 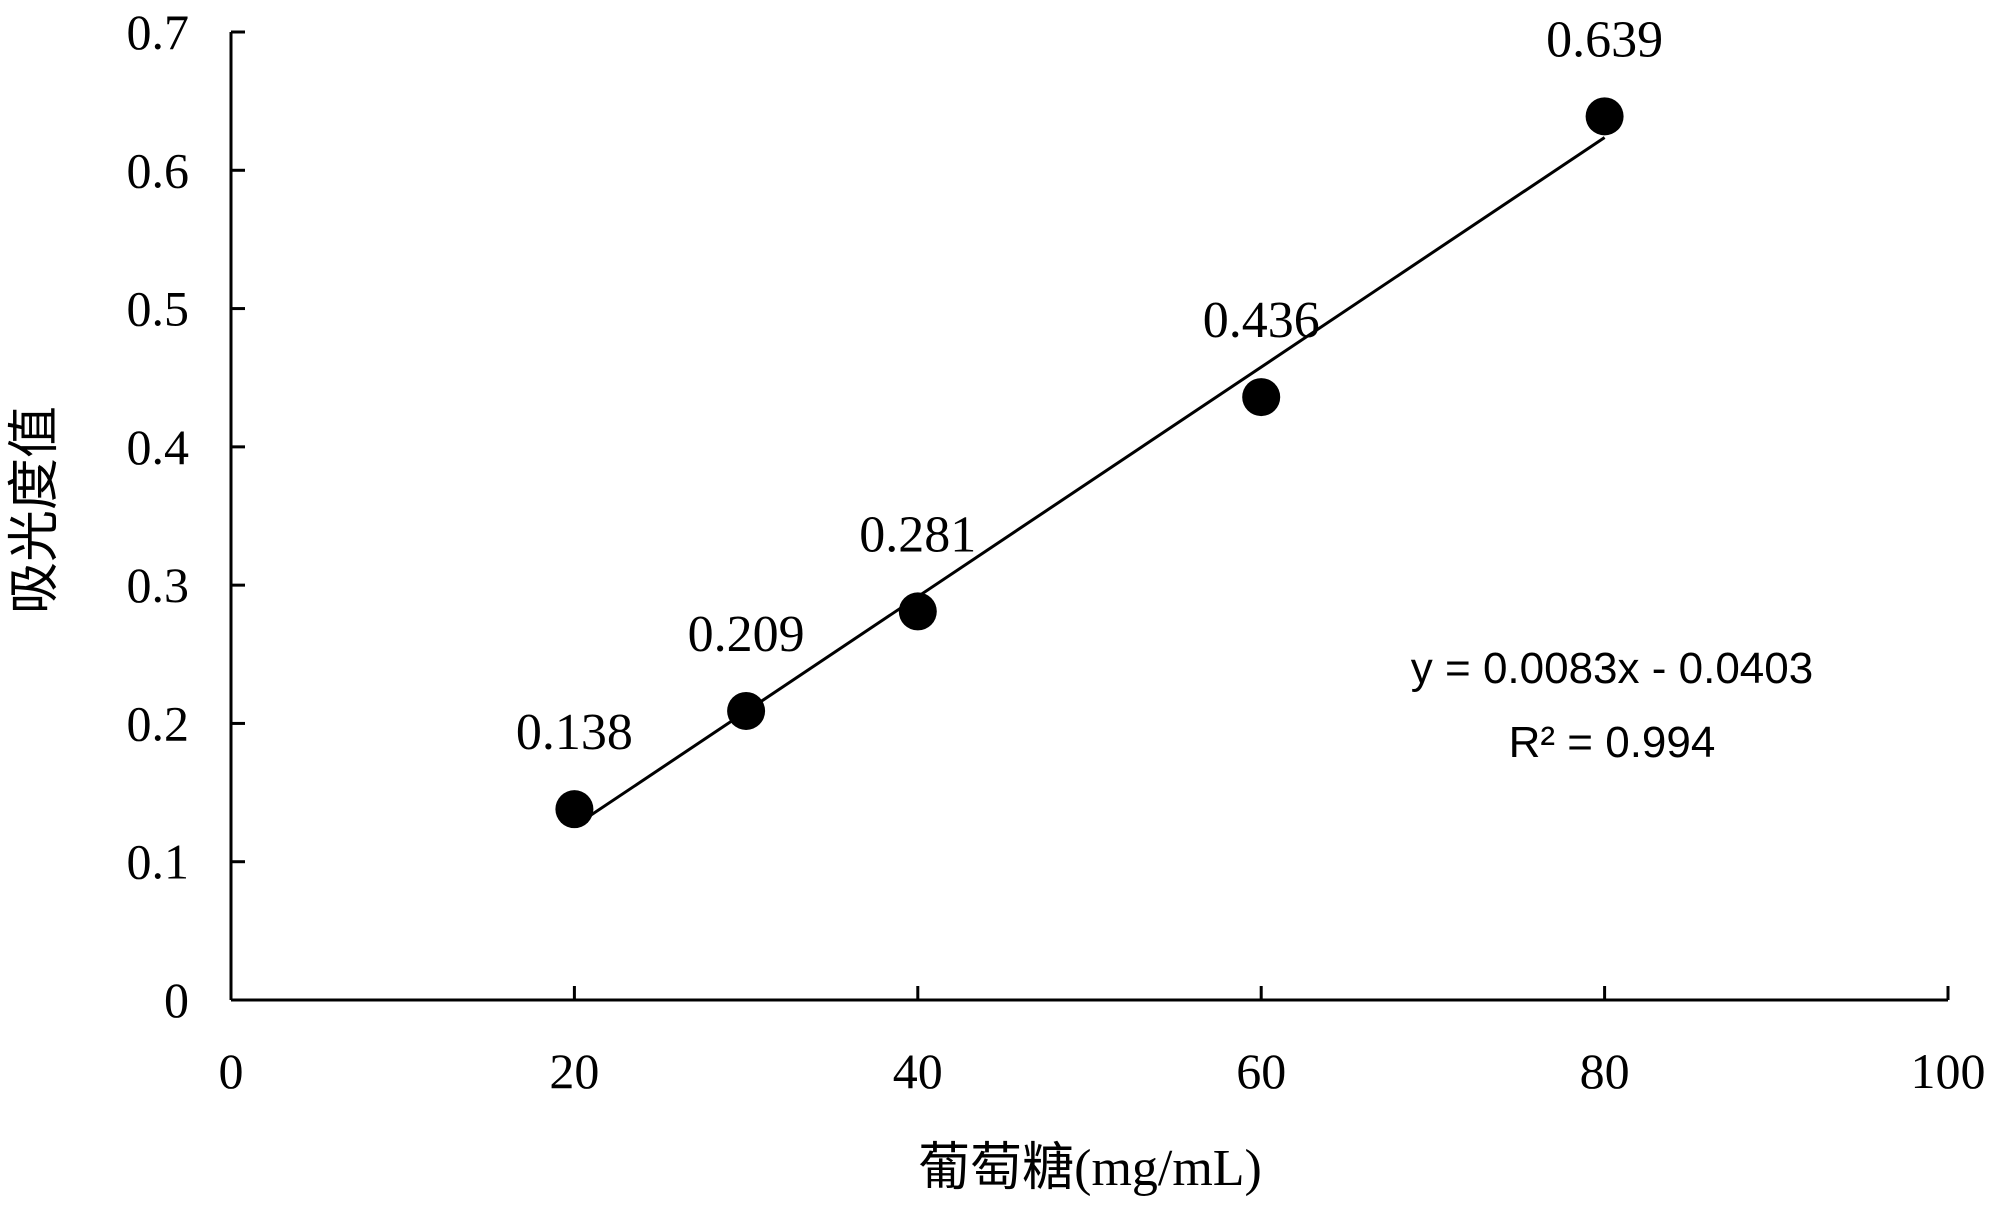 What do you see at coordinates (1261, 320) in the screenshot?
I see `data-label: 0.436` at bounding box center [1261, 320].